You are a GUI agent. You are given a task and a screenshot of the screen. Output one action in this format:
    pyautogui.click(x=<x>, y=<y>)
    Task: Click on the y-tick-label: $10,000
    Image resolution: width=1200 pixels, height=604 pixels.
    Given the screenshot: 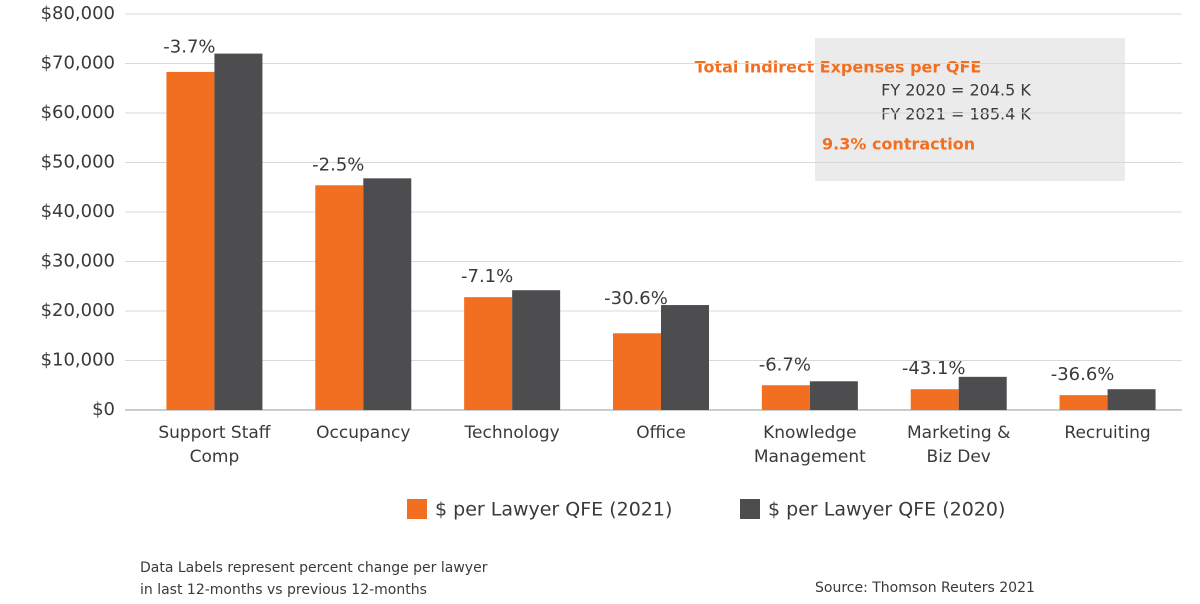 What is the action you would take?
    pyautogui.click(x=78, y=360)
    